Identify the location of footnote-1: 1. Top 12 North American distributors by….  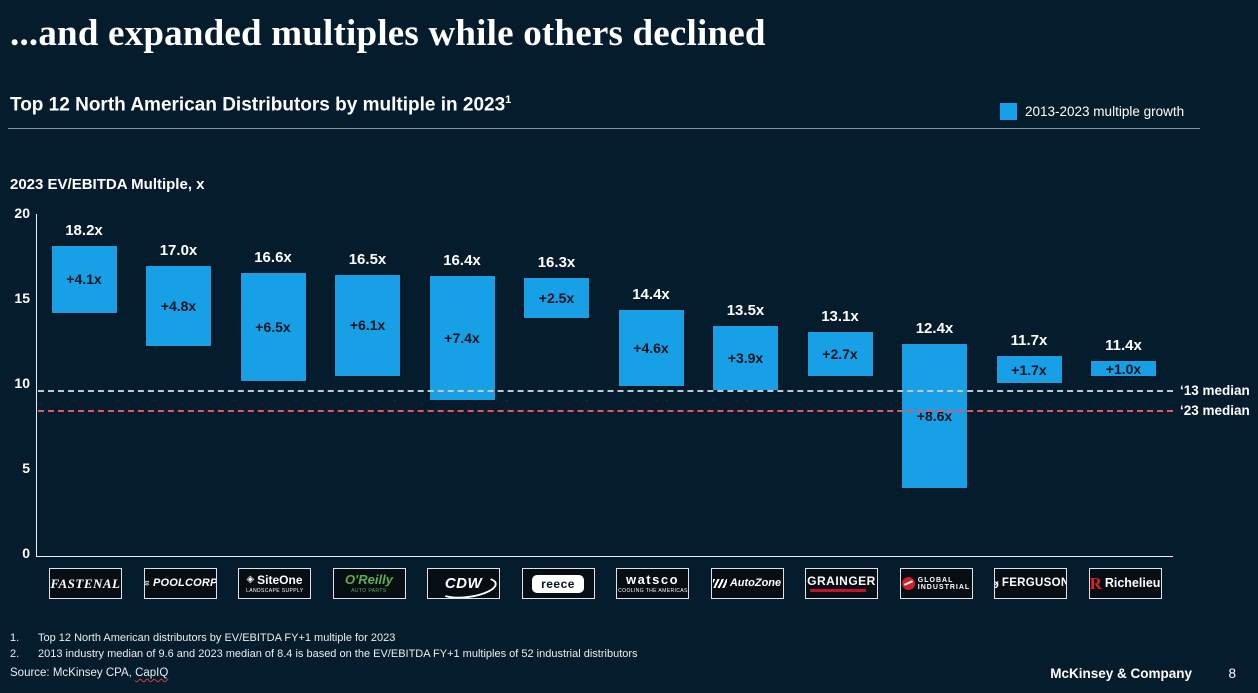
(500, 639).